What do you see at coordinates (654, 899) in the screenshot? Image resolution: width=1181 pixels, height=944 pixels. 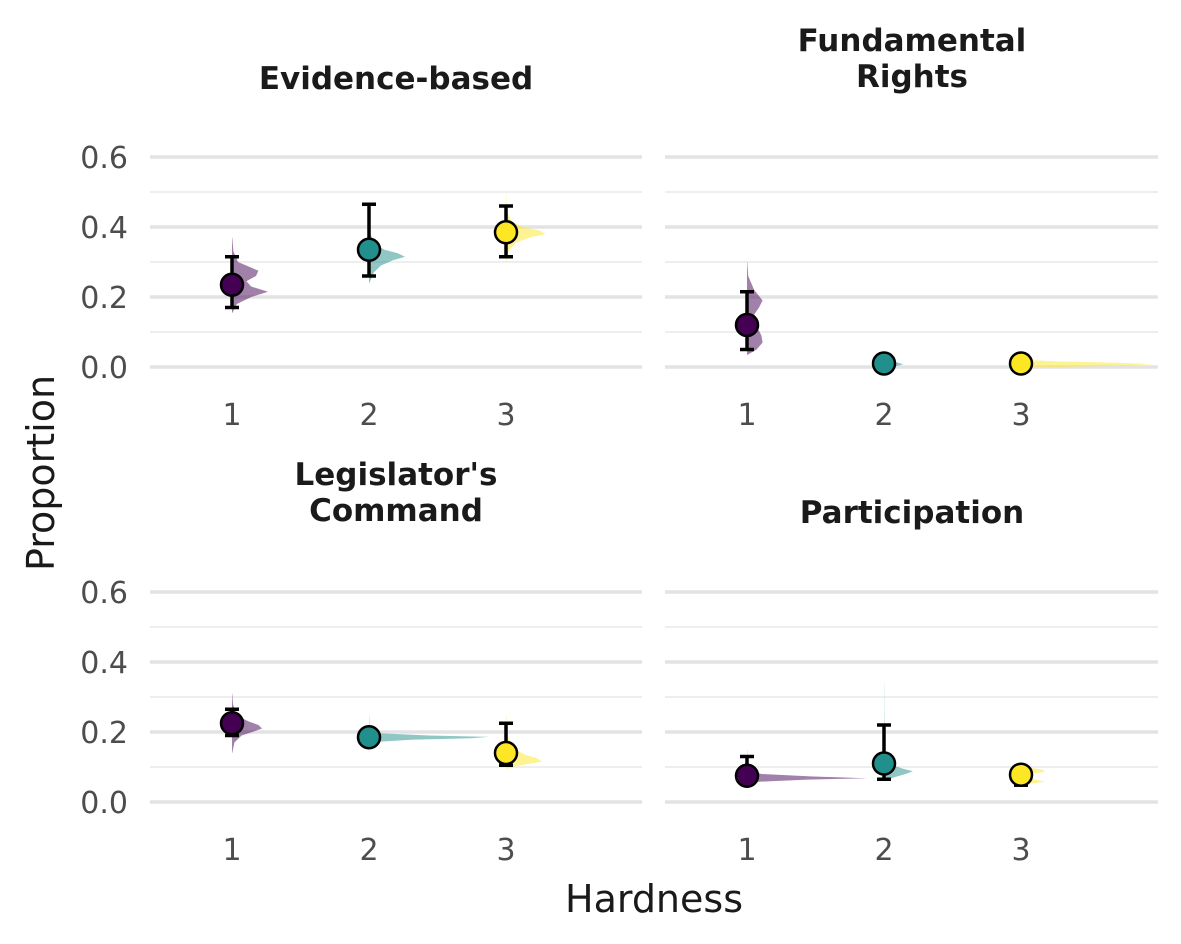 I see `x-axis-title: Hardness` at bounding box center [654, 899].